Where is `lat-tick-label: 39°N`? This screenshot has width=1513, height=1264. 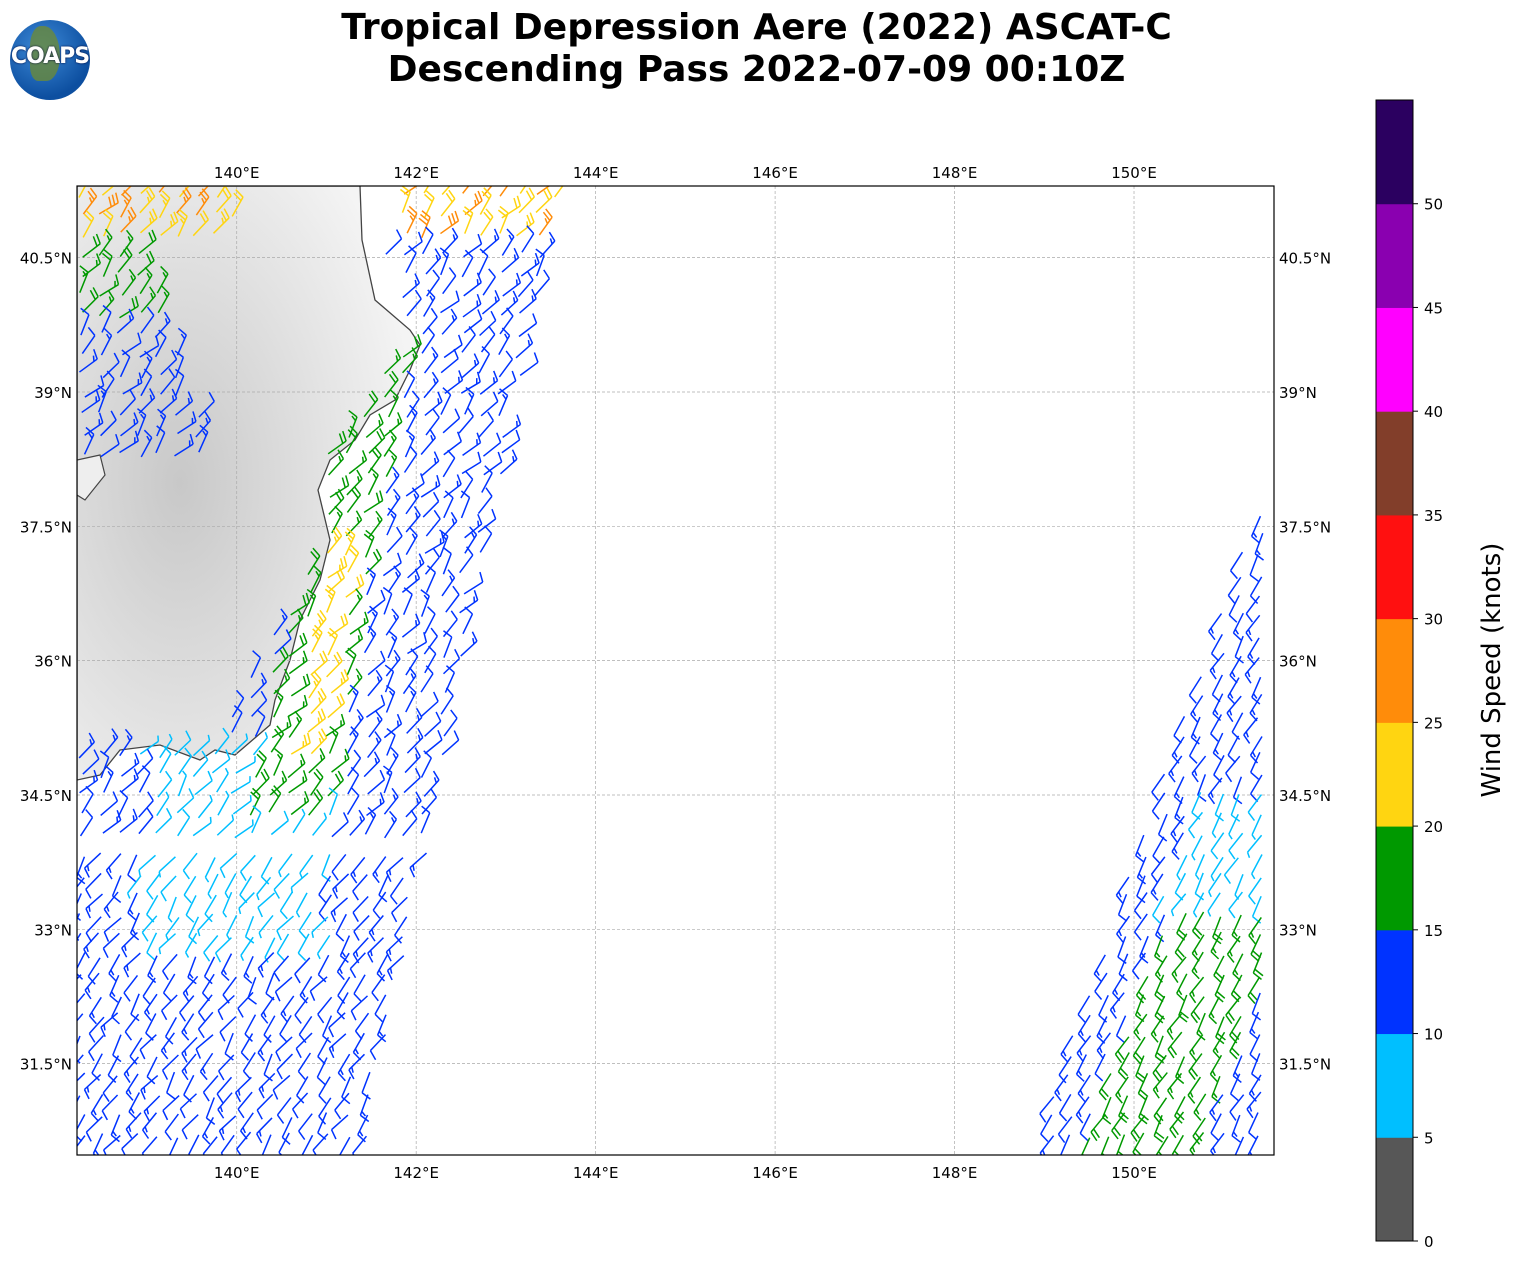 lat-tick-label: 39°N is located at coordinates (53, 393).